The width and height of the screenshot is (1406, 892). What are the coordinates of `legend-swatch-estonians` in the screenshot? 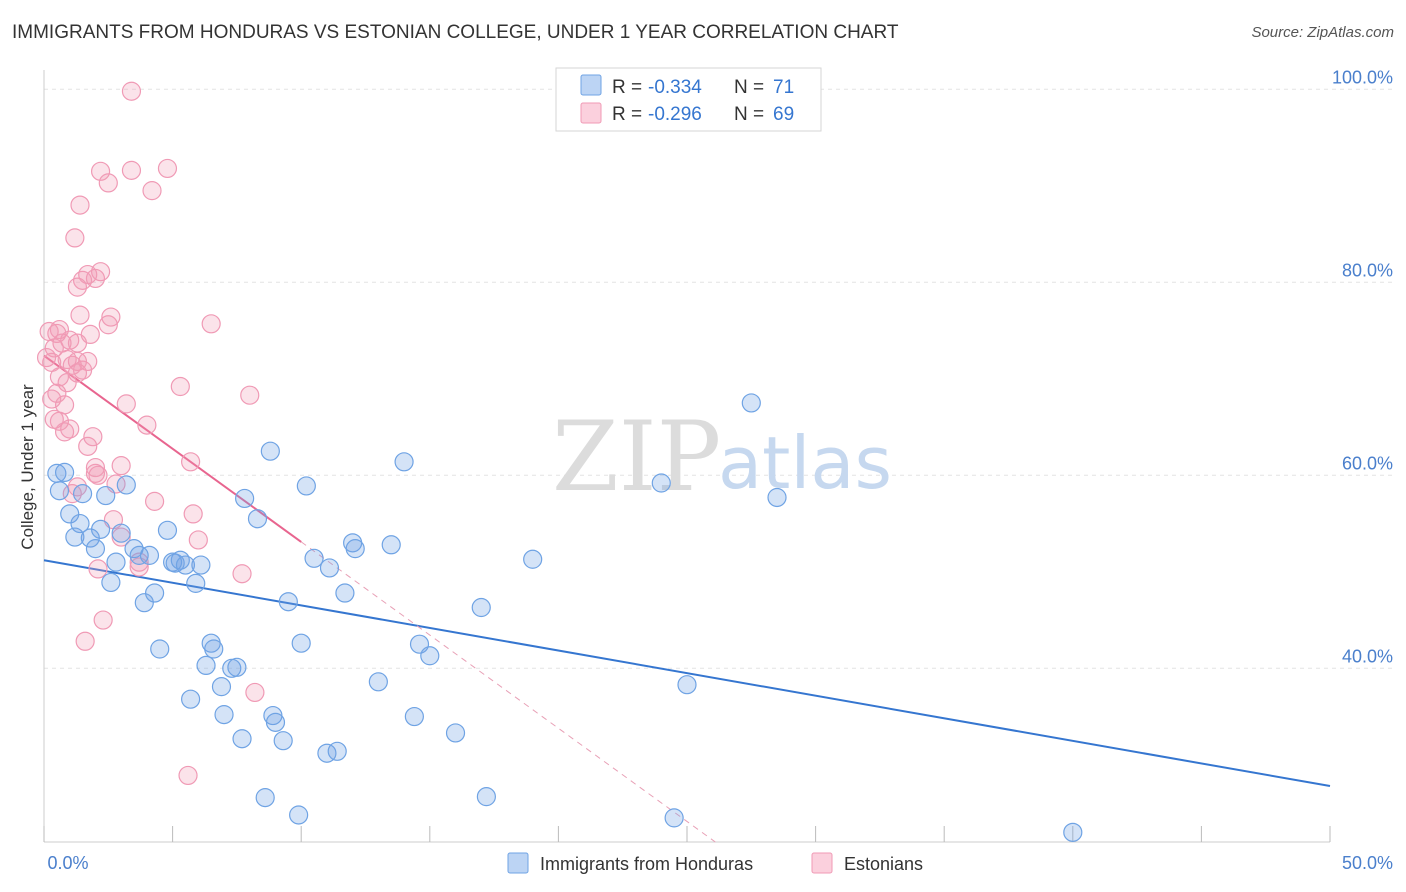 It's located at (822, 863).